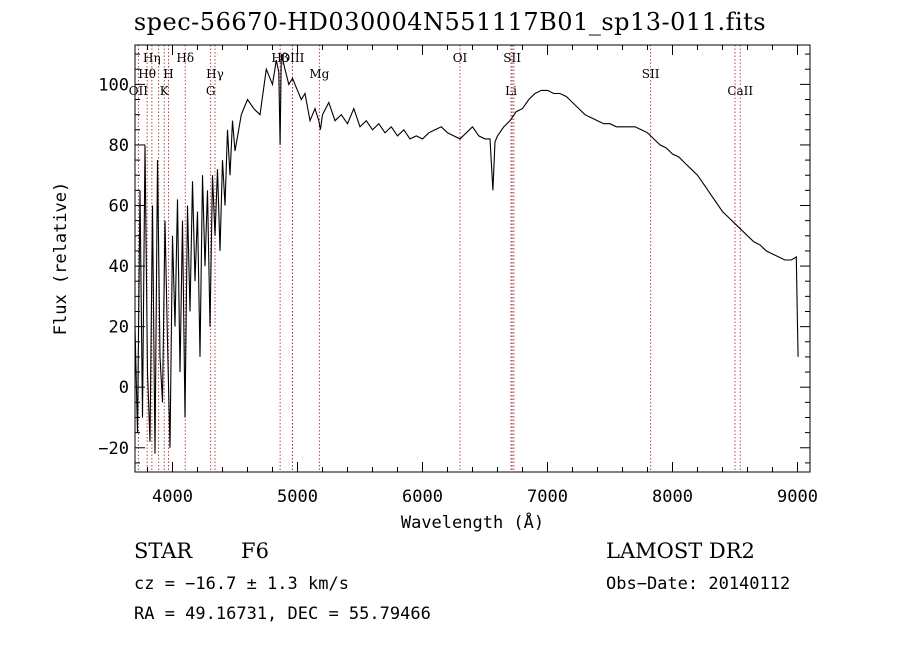  What do you see at coordinates (165, 91) in the screenshot?
I see `spectral-line-label: K` at bounding box center [165, 91].